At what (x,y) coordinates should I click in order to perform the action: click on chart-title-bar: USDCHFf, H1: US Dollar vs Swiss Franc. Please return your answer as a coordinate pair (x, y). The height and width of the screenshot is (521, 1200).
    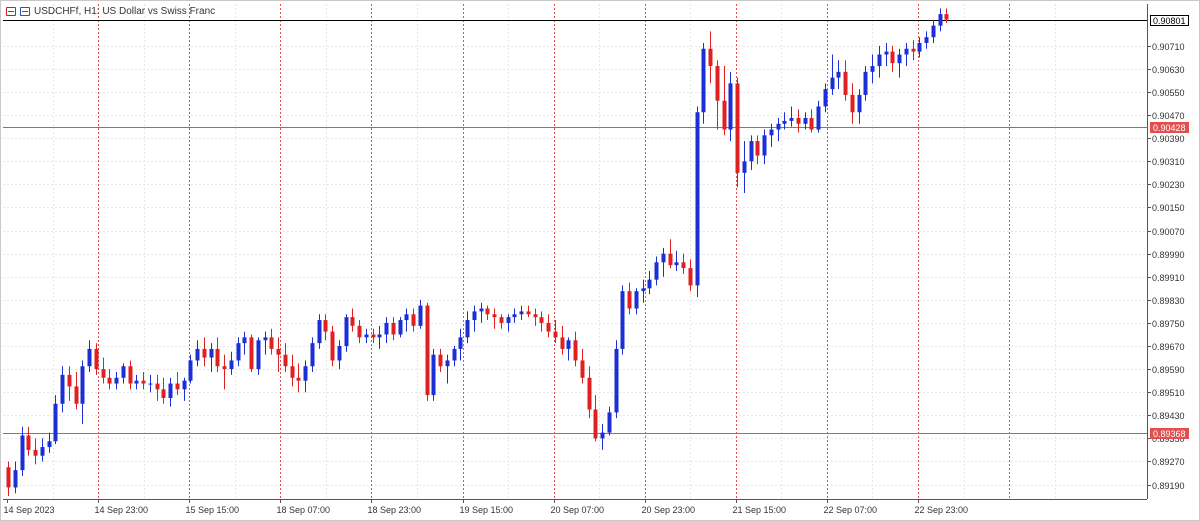
    Looking at the image, I should click on (110, 11).